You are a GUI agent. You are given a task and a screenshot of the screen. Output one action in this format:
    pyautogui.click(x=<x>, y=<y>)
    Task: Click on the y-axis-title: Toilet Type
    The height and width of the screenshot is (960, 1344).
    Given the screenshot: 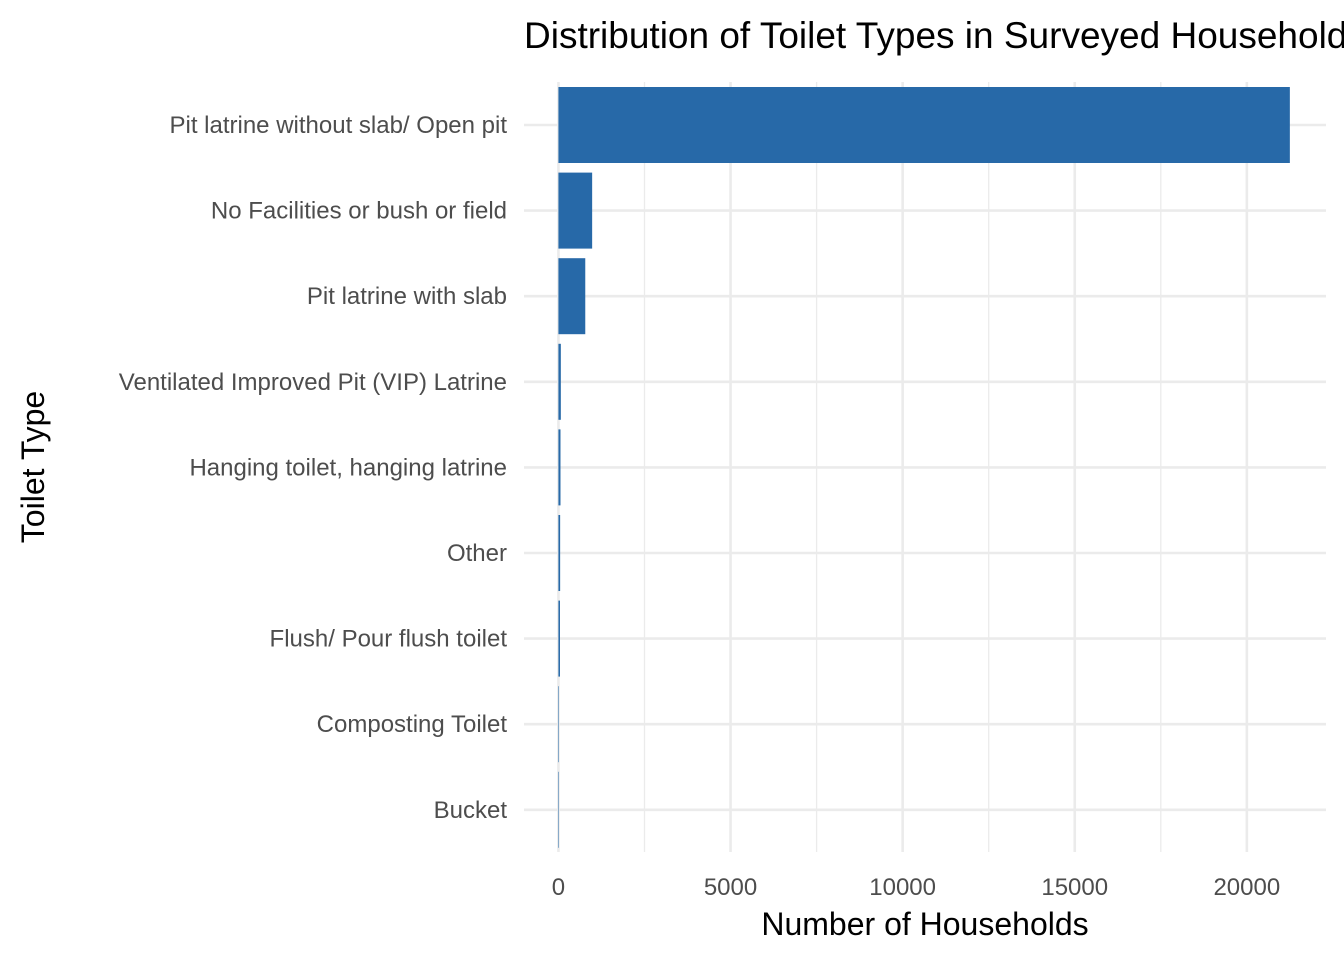 What is the action you would take?
    pyautogui.click(x=33, y=467)
    